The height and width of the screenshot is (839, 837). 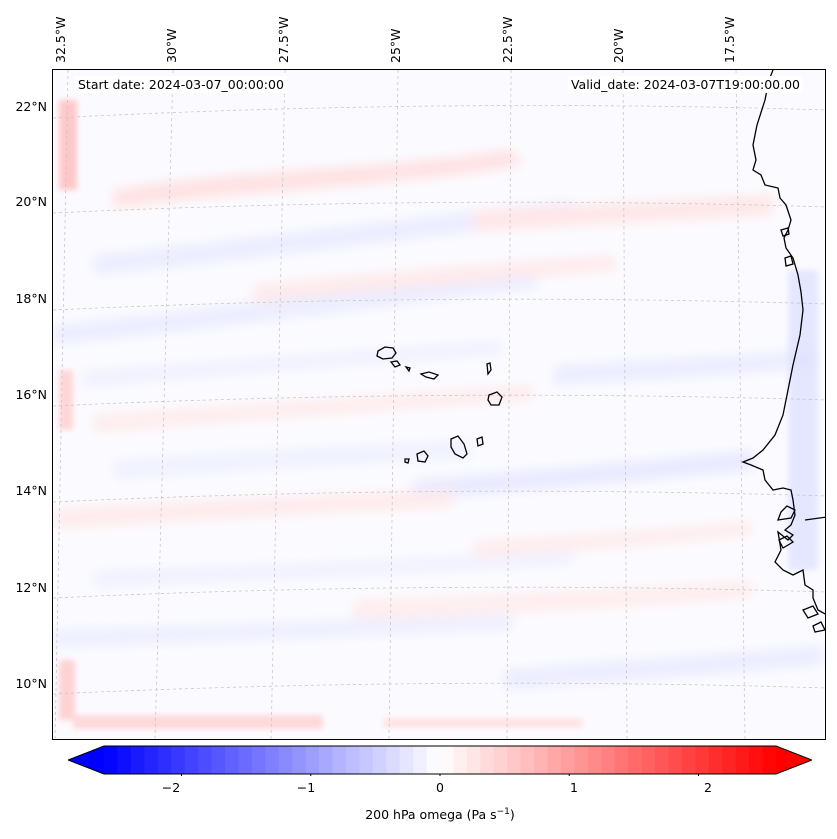 I want to click on colorbar-extend-max, so click(x=794, y=760).